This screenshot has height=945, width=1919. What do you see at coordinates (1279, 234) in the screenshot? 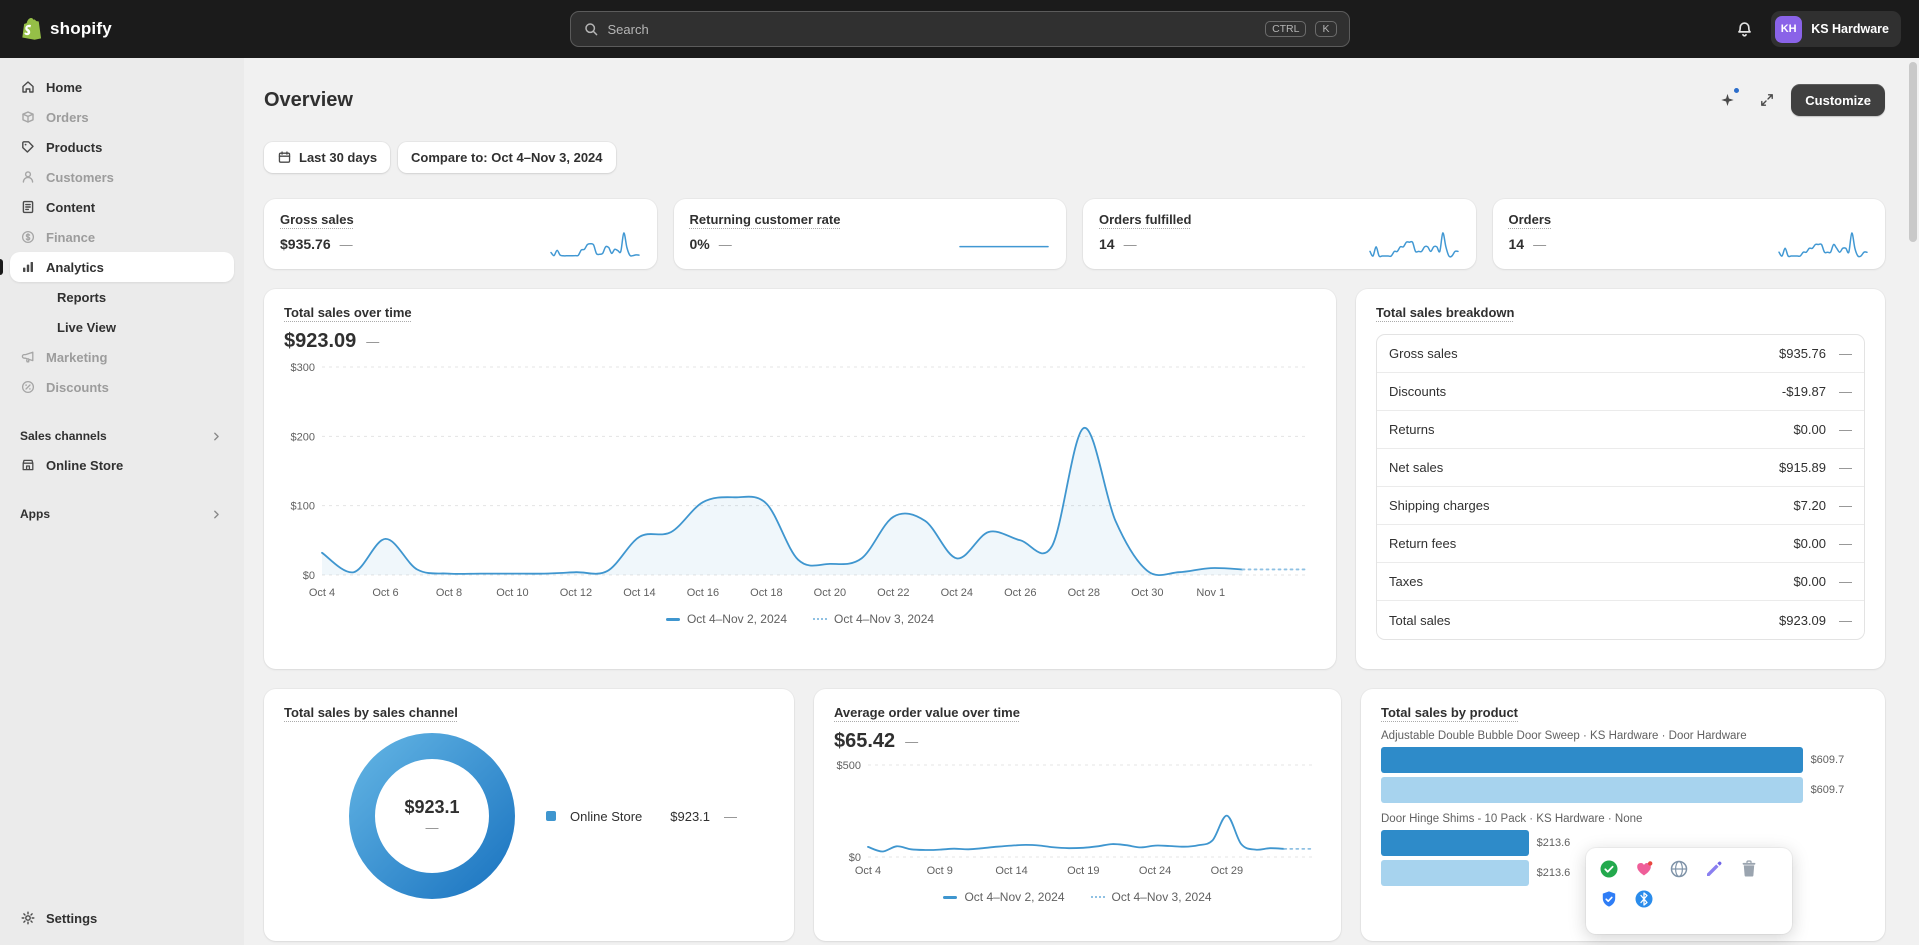
I see `metric-card-orders-fulfilled: Orders fulfilled 14 —` at bounding box center [1279, 234].